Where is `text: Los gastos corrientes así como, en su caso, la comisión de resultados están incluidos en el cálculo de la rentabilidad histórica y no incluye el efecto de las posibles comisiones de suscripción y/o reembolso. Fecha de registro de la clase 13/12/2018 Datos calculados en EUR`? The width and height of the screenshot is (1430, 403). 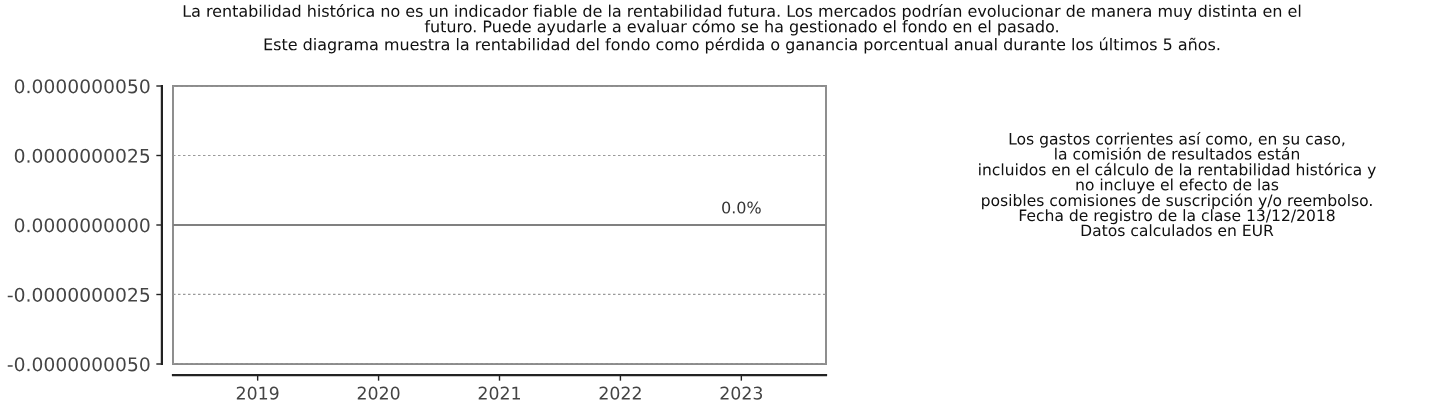 text: Los gastos corrientes así como, en su caso, la comisión de resultados están incluidos en el cálculo de la rentabilidad histórica y no incluye el efecto de las posibles comisiones de suscripción y/o reembolso. Fecha de registro de la clase 13/12/2018 Datos calculados en EUR is located at coordinates (1177, 184).